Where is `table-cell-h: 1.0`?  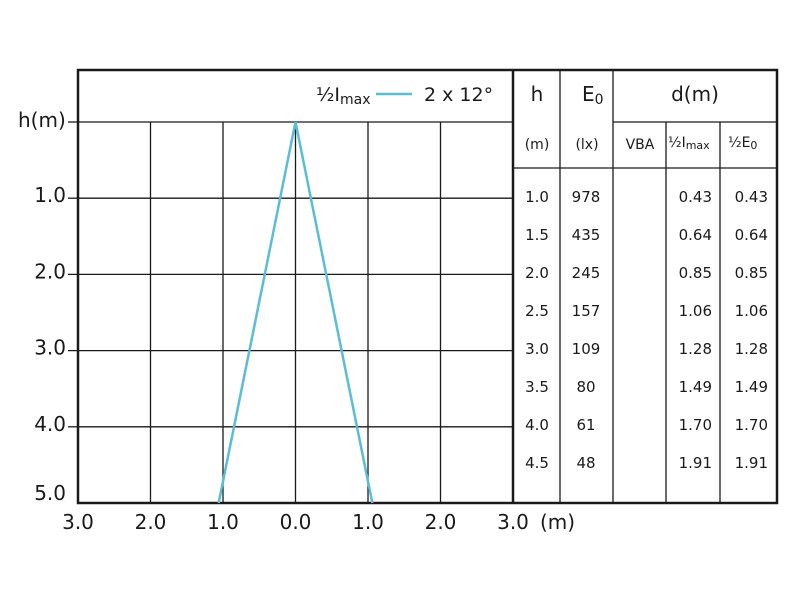
table-cell-h: 1.0 is located at coordinates (537, 197).